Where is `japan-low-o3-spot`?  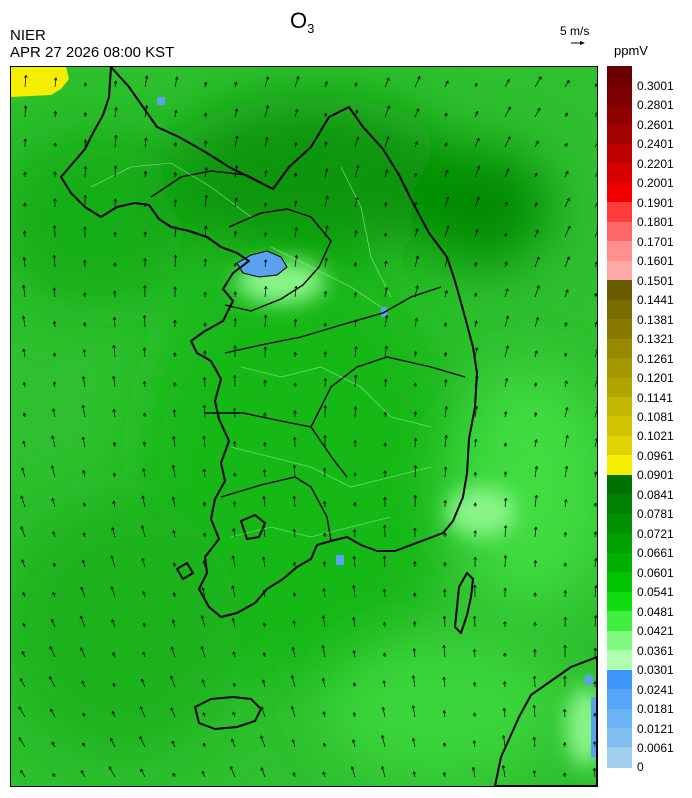
japan-low-o3-spot is located at coordinates (589, 680).